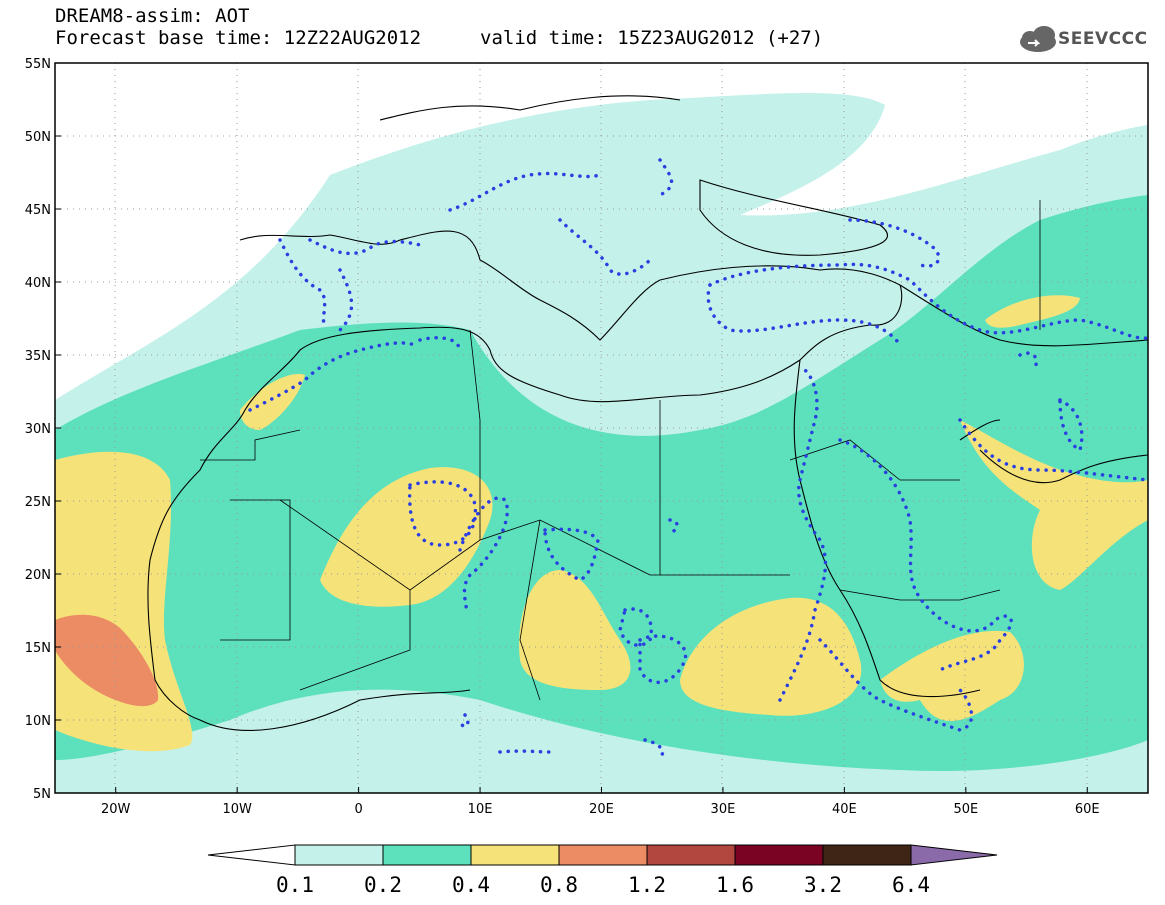 The height and width of the screenshot is (905, 1165). I want to click on cloud-icon, so click(1038, 39).